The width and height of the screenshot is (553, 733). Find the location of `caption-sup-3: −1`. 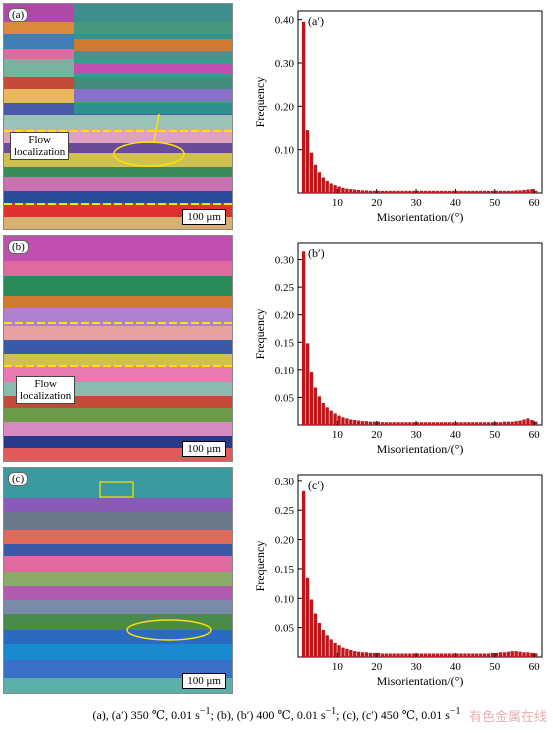

caption-sup-3: −1 is located at coordinates (455, 711).